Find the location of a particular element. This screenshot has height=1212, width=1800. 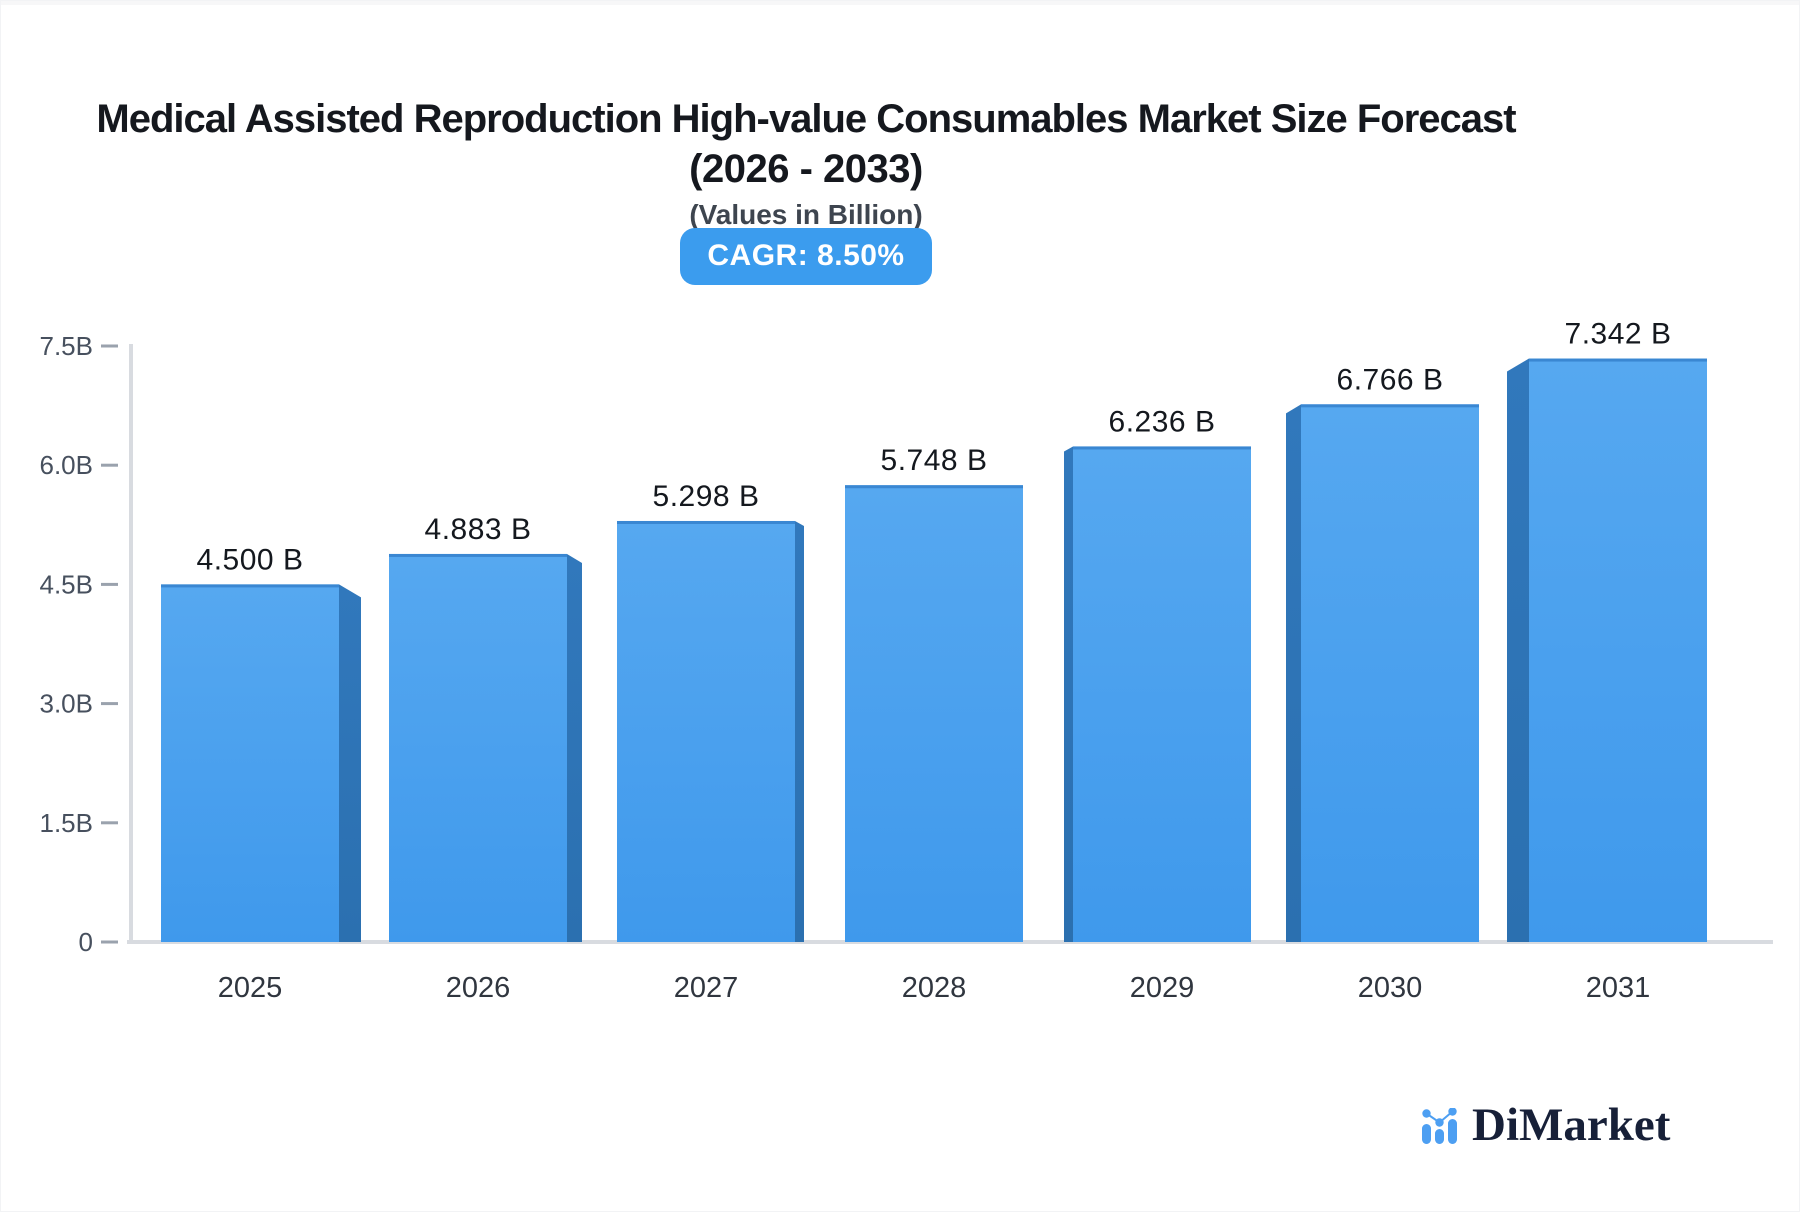

bar-face-2031 is located at coordinates (1618, 650).